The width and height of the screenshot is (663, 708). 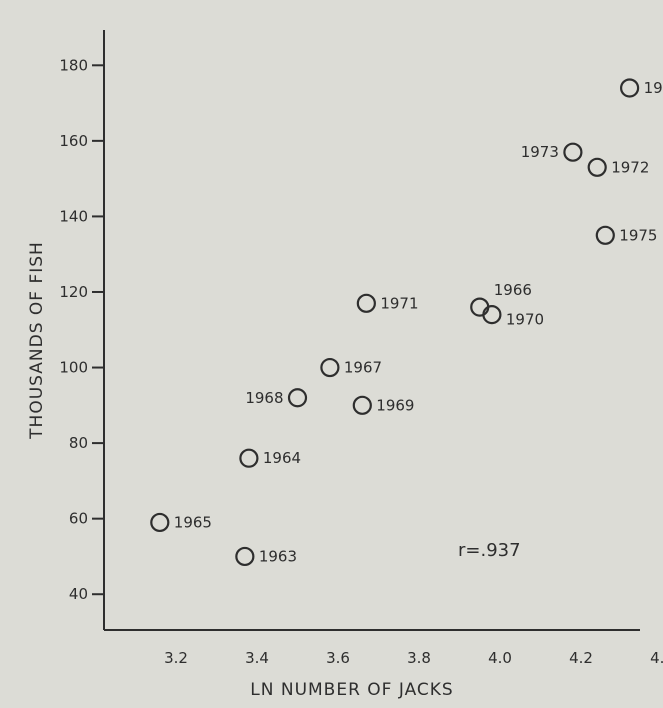 What do you see at coordinates (351, 690) in the screenshot?
I see `x-axis-title: LN NUMBER OF JACKS` at bounding box center [351, 690].